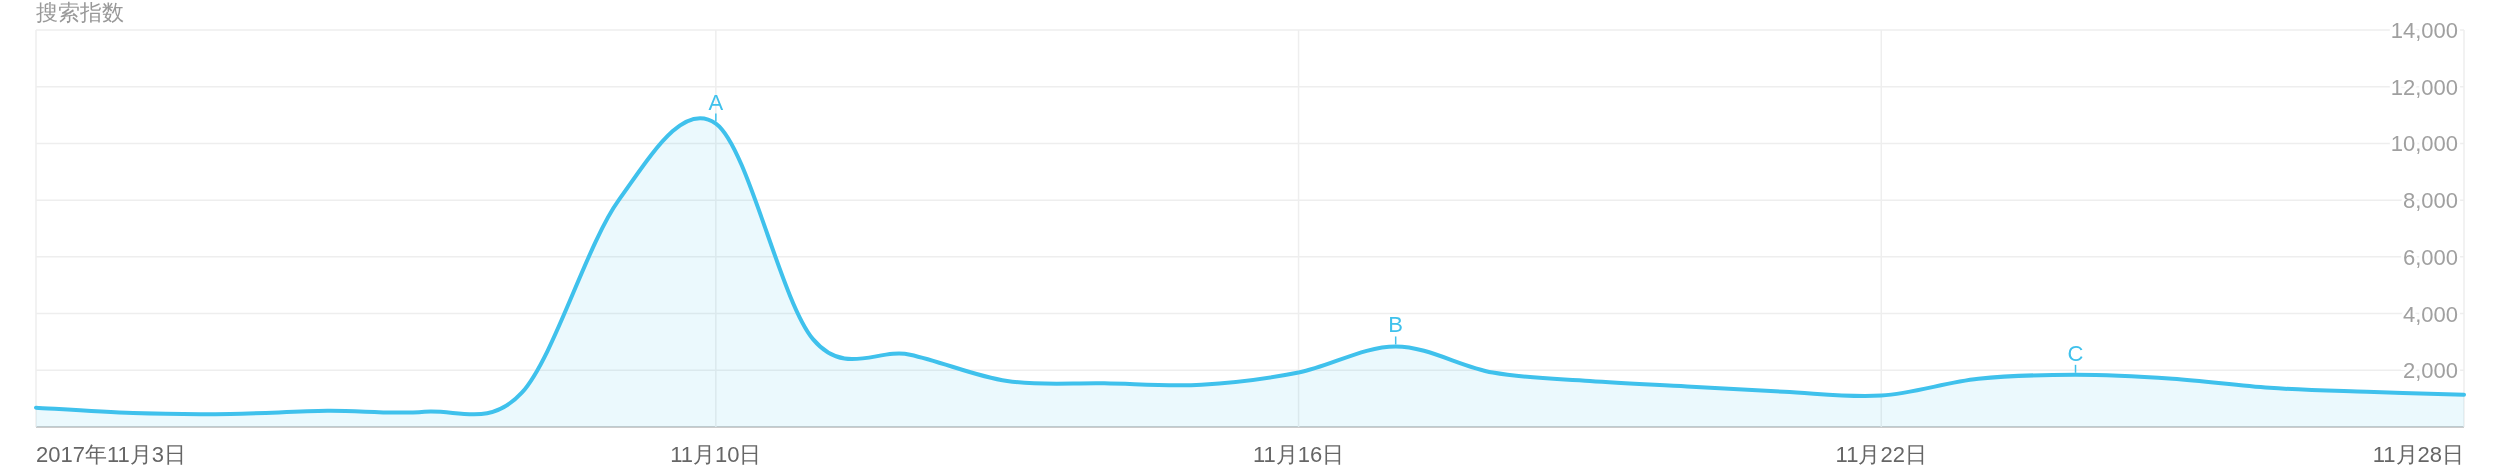 This screenshot has width=2494, height=472. Describe the element at coordinates (80, 12) in the screenshot. I see `y-axis-title: 搜索指数` at that location.